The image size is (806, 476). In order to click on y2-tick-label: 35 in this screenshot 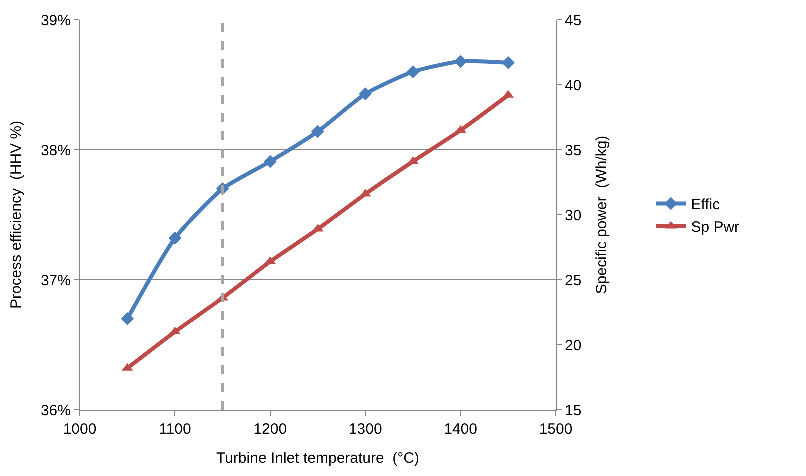, I will do `click(573, 151)`.